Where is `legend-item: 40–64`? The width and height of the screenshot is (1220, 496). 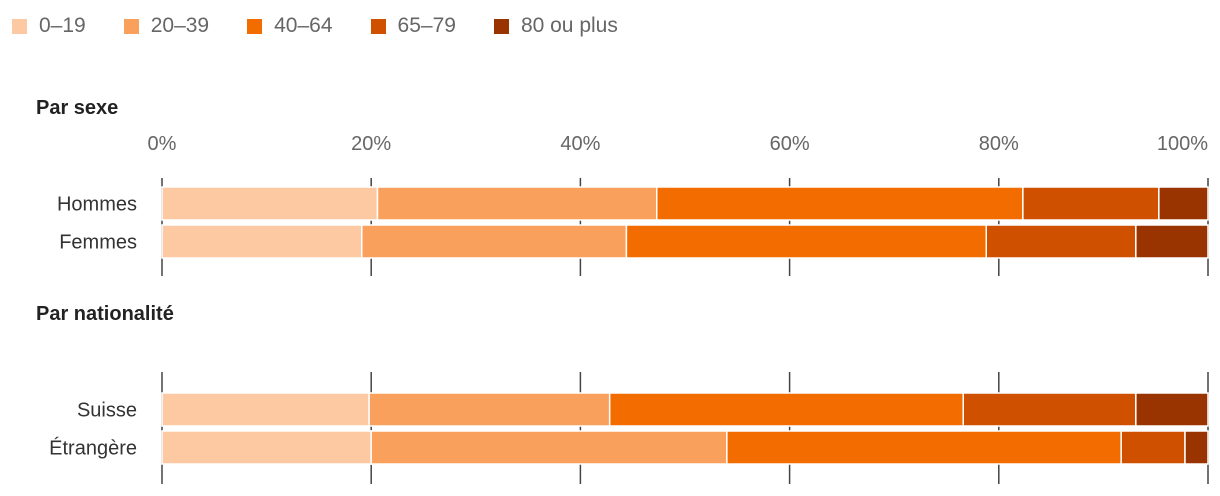
legend-item: 40–64 is located at coordinates (290, 26).